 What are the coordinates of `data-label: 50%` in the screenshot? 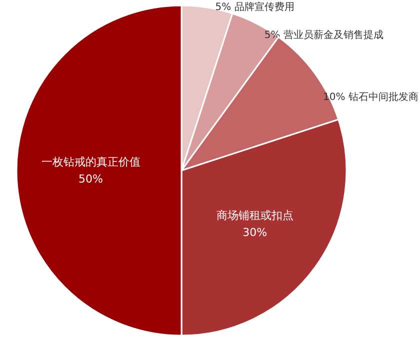 It's located at (90, 179).